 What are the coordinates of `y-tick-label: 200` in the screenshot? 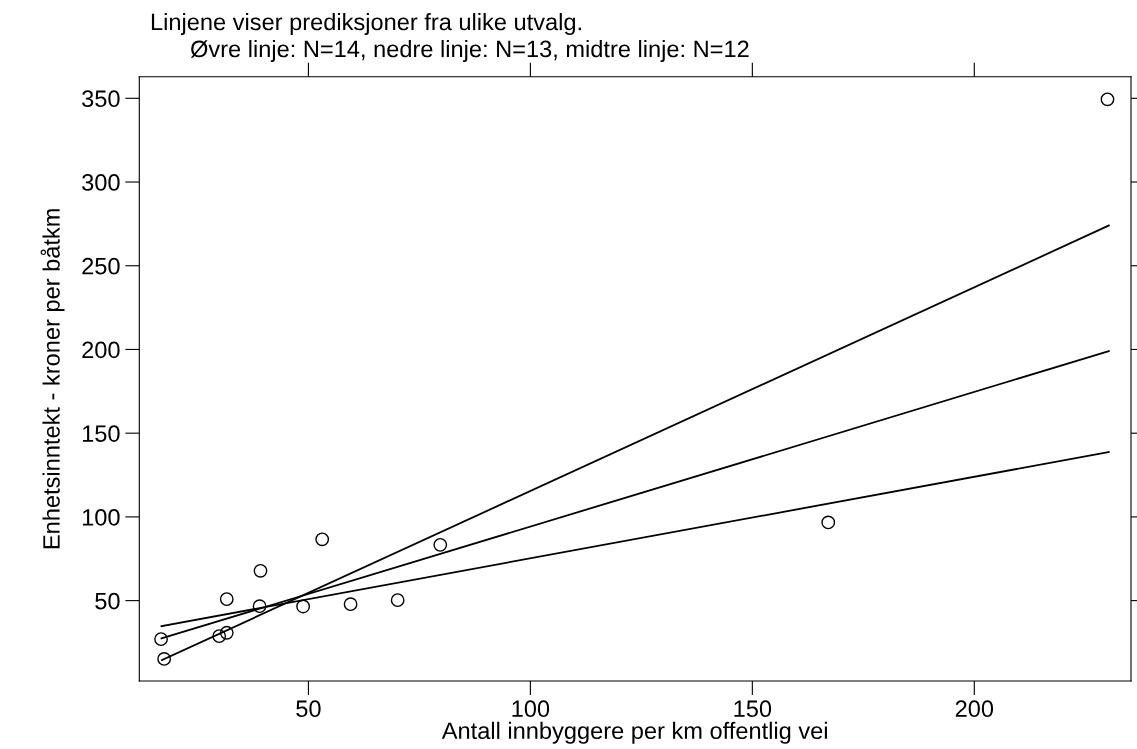 It's located at (101, 350).